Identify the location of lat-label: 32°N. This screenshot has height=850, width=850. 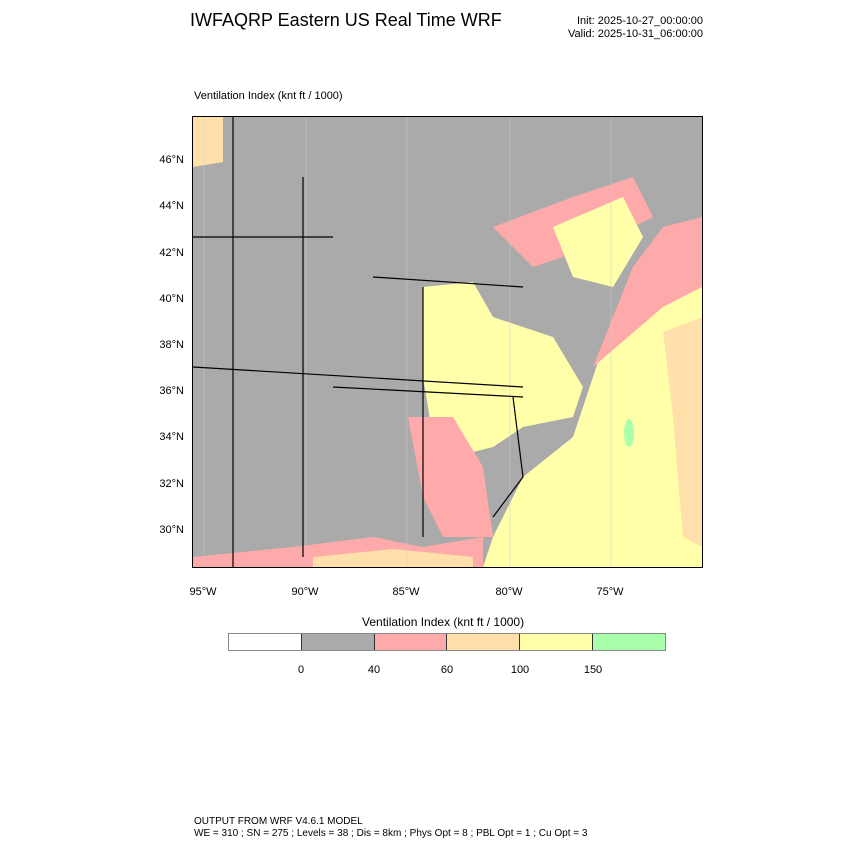
(171, 484).